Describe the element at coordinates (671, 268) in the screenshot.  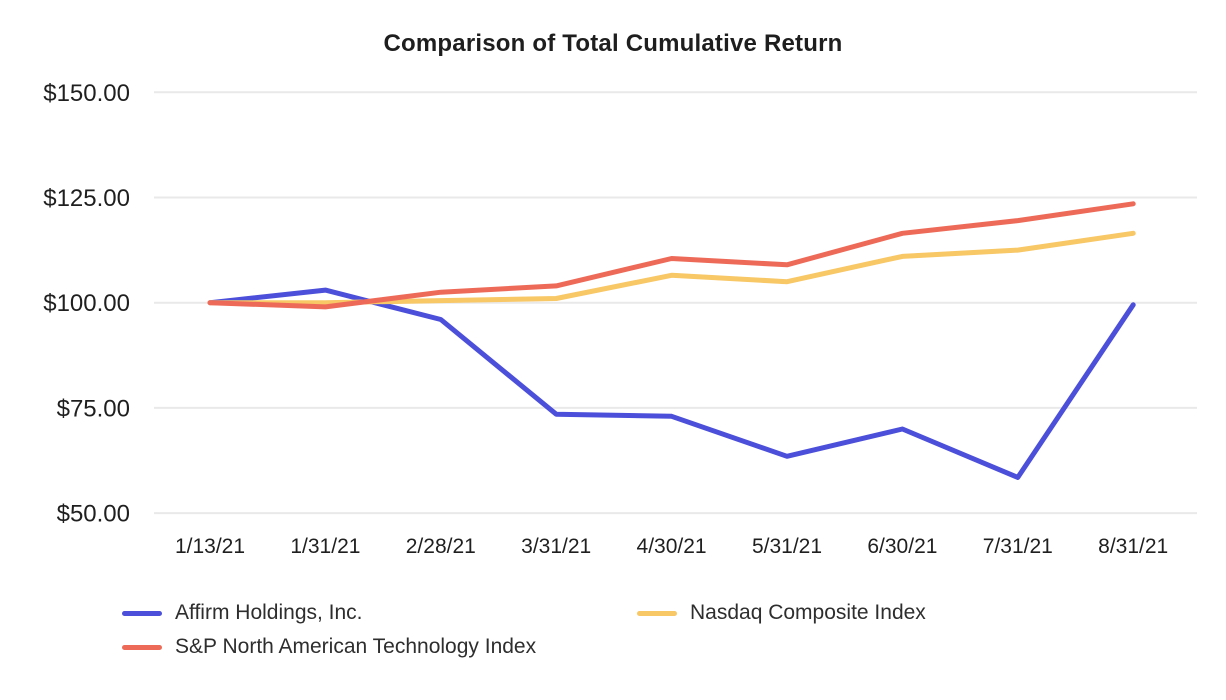
I see `series-line-nasdaq` at that location.